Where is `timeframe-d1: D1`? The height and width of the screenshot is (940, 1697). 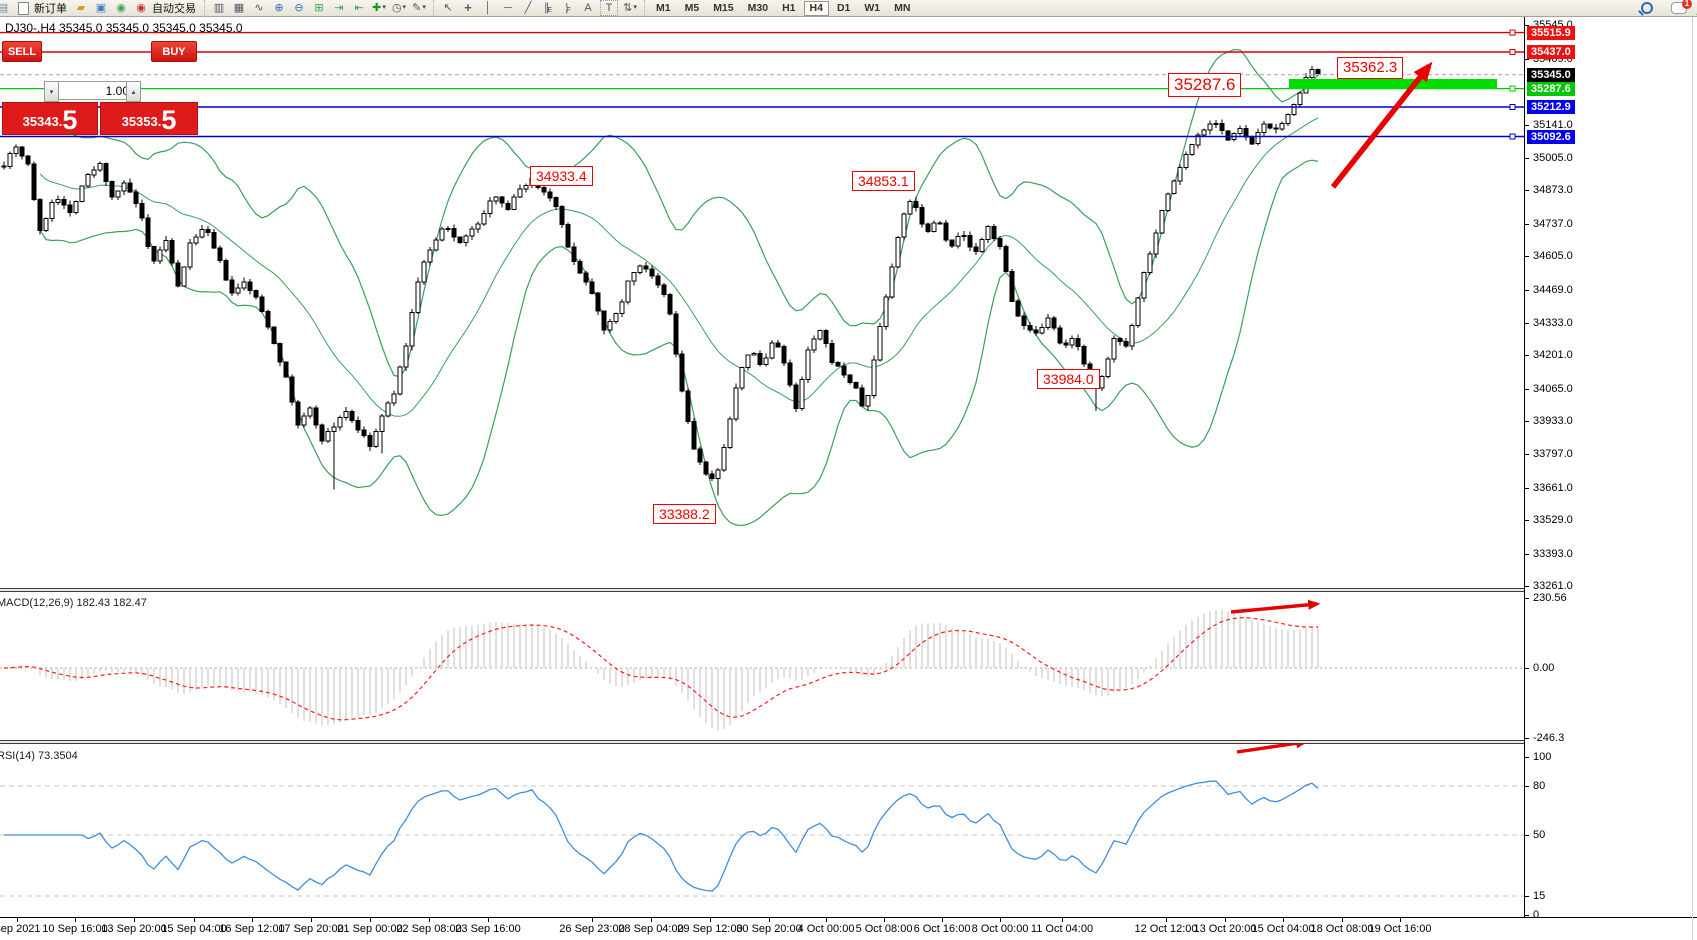
timeframe-d1: D1 is located at coordinates (843, 7).